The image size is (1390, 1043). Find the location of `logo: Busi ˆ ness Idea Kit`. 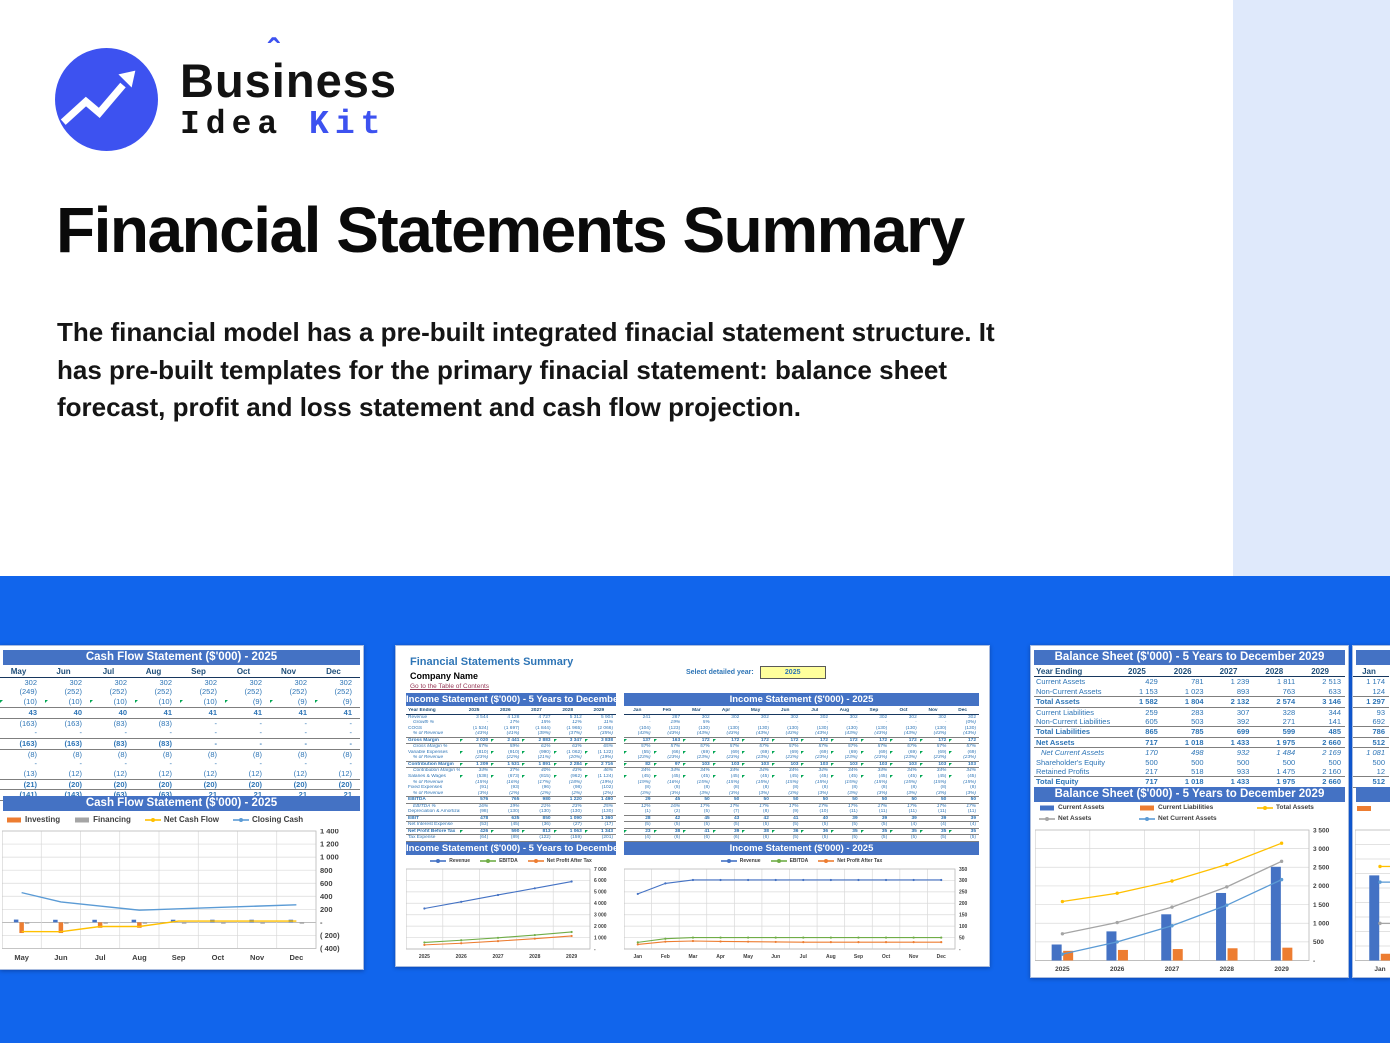

logo: Busi ˆ ness Idea Kit is located at coordinates (226, 91).